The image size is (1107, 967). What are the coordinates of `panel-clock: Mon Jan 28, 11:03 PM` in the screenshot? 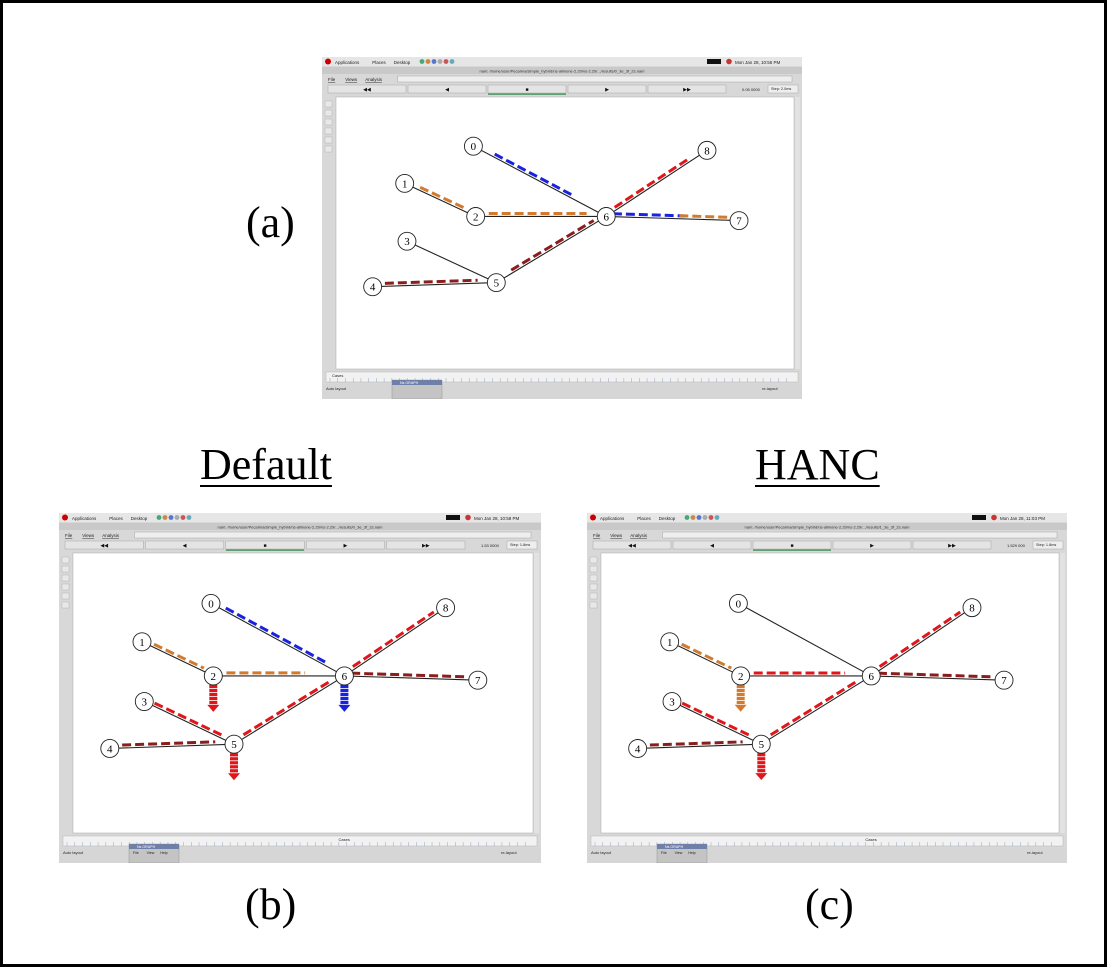 It's located at (1022, 518).